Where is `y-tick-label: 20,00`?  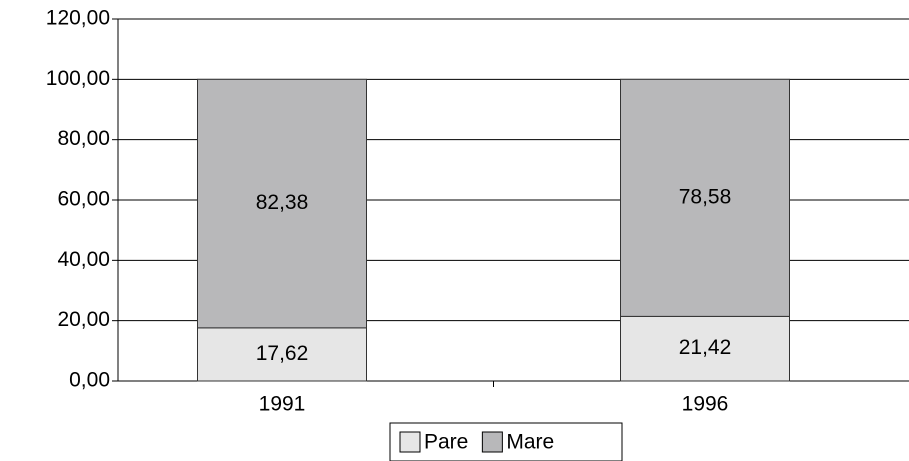
y-tick-label: 20,00 is located at coordinates (83, 319).